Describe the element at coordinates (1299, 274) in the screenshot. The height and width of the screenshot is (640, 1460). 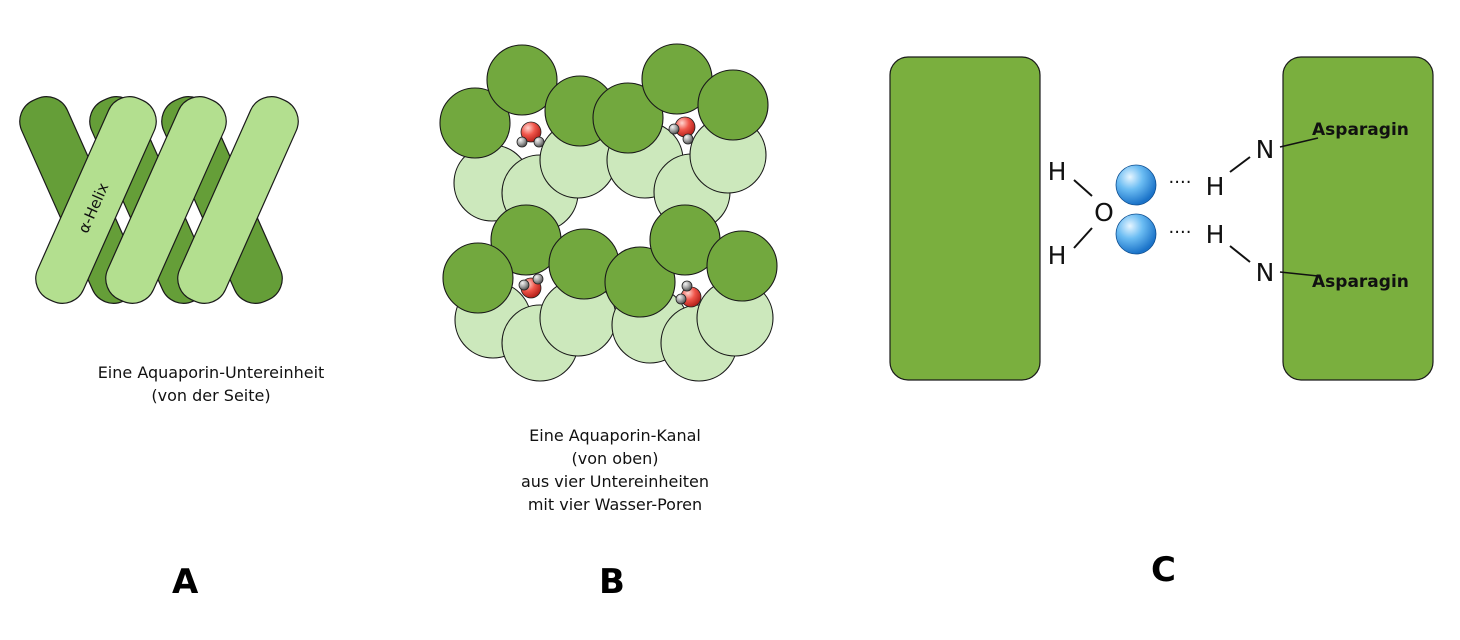
I see `asparagin-leader-bottom` at that location.